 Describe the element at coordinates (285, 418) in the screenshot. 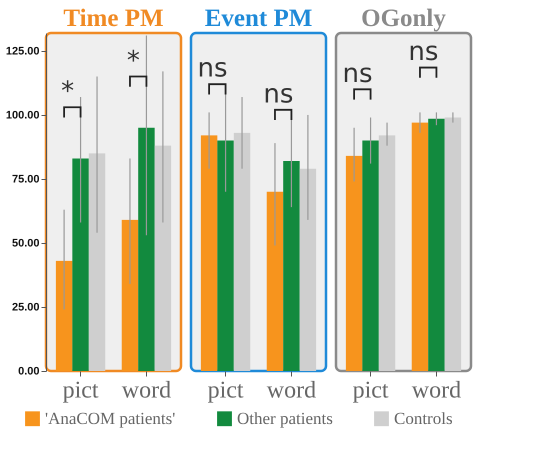

I see `legend-label: Other patients` at that location.